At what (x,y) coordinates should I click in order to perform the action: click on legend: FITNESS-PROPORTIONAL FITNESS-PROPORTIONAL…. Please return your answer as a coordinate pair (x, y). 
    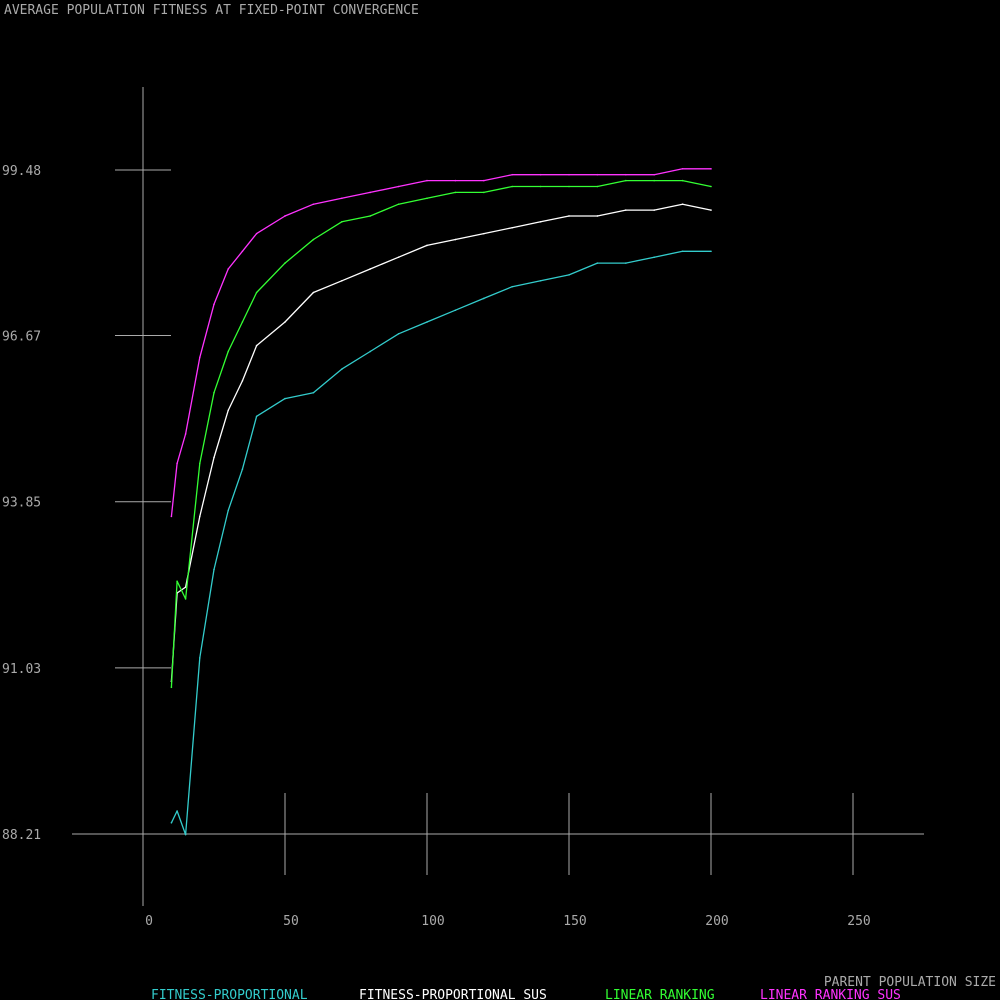
    Looking at the image, I should click on (526, 994).